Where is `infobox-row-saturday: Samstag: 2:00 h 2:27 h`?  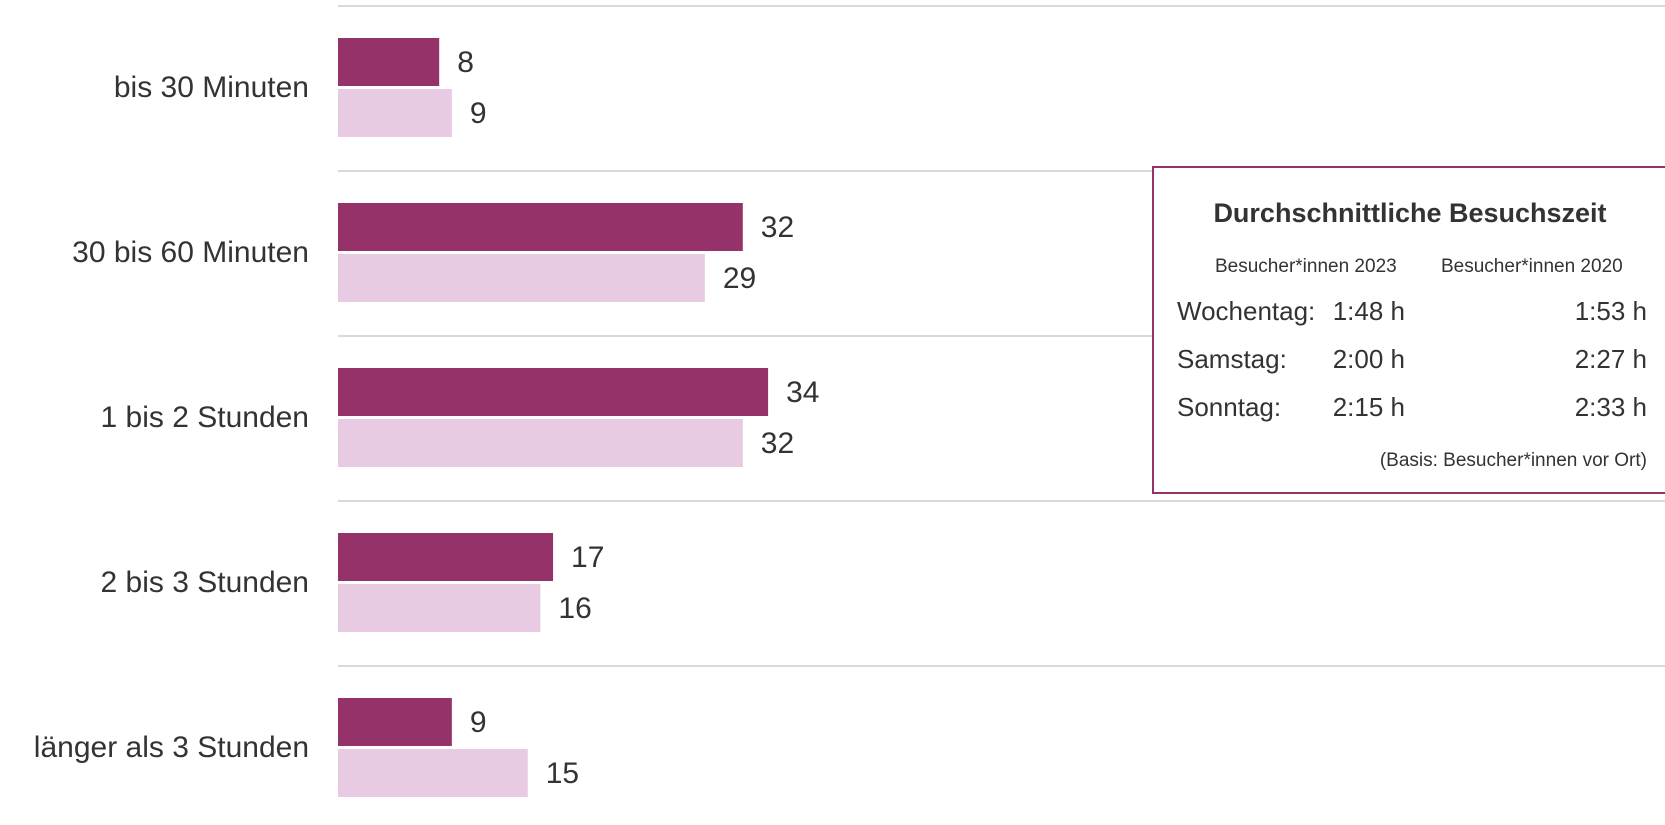 infobox-row-saturday: Samstag: 2:00 h 2:27 h is located at coordinates (1412, 360).